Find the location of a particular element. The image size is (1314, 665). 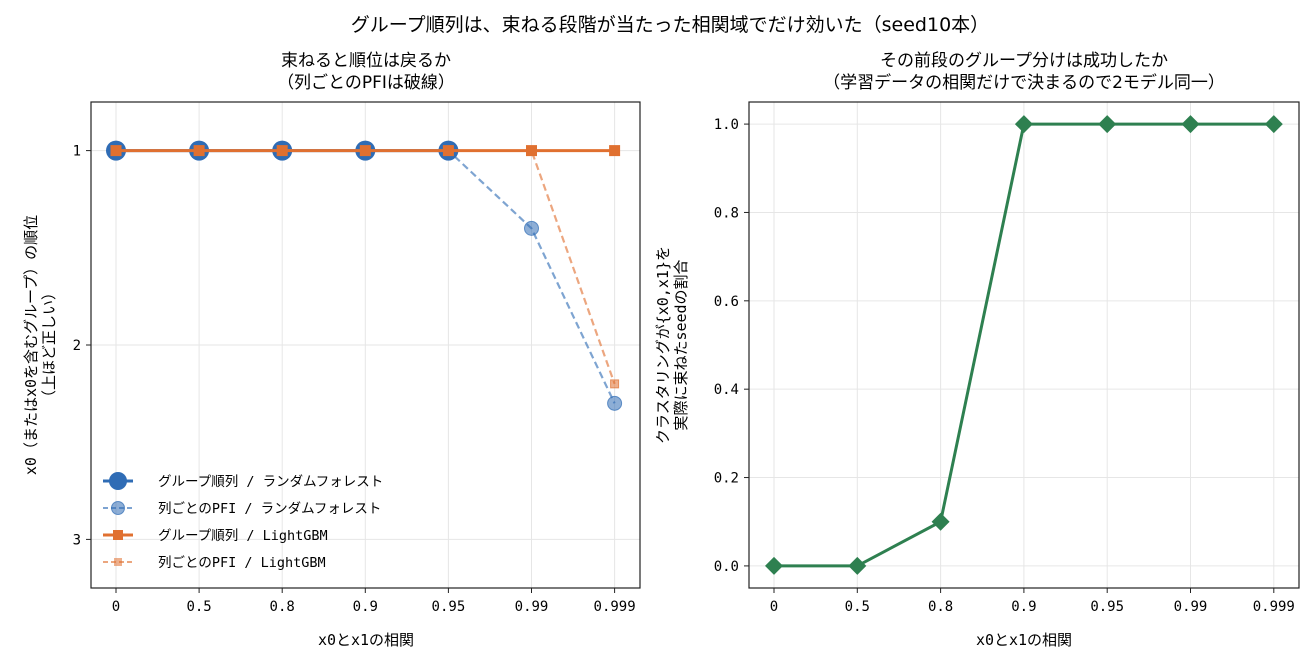

right-x-tick-label: 0.99 is located at coordinates (1191, 607).